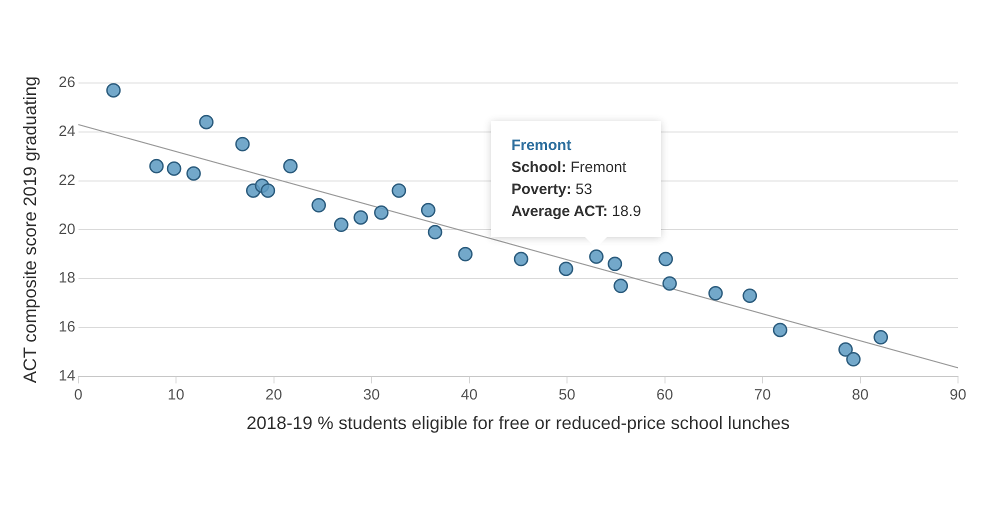 Image resolution: width=994 pixels, height=507 pixels. I want to click on y-tick-label: 16, so click(67, 327).